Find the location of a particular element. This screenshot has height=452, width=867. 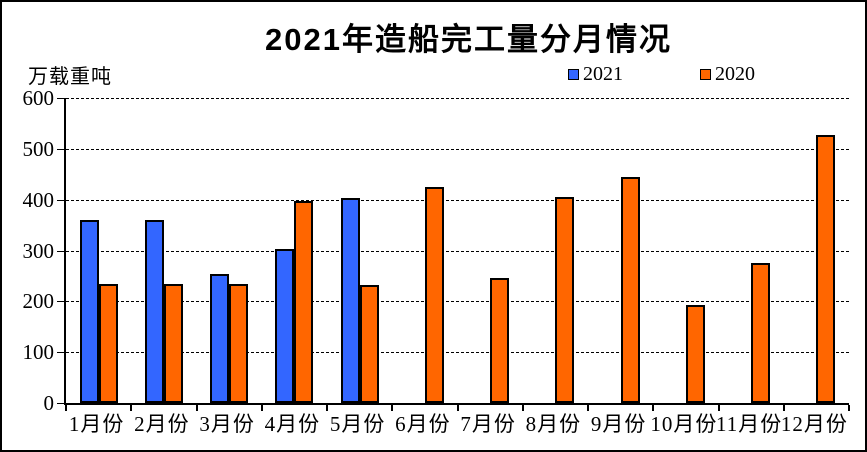

bar-2020-11月份 is located at coordinates (761, 333).